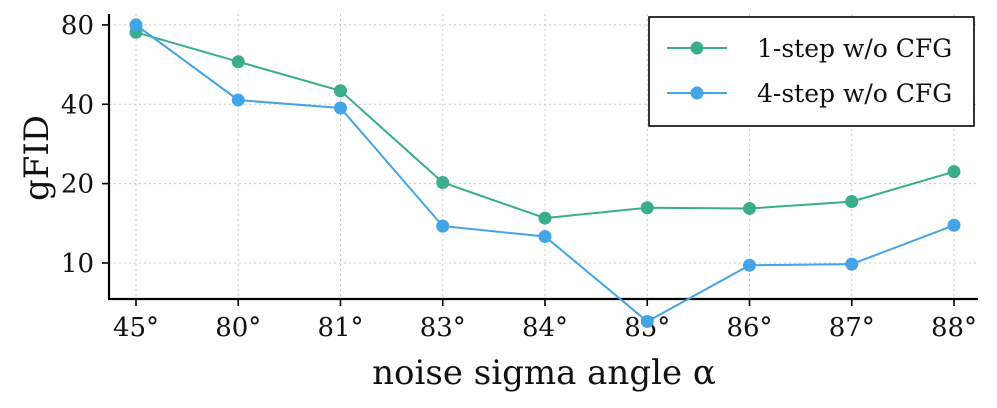 Image resolution: width=997 pixels, height=408 pixels. I want to click on y-axis-title: gFID, so click(37, 158).